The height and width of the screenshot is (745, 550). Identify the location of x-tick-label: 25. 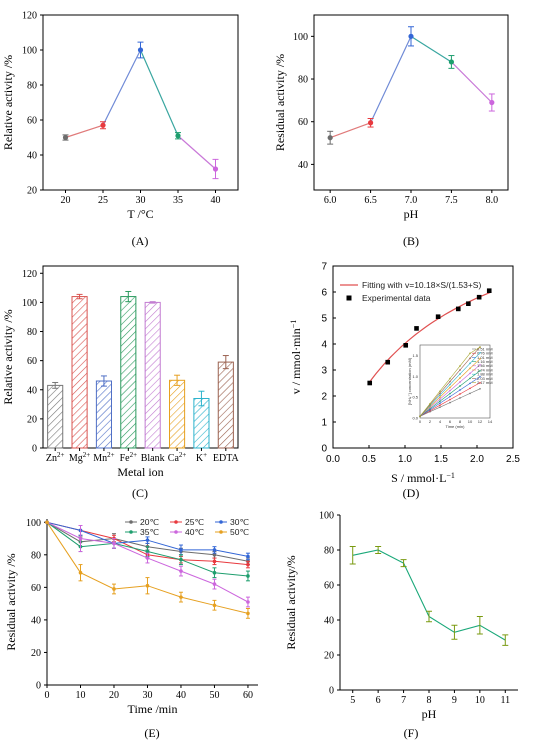
(103, 200).